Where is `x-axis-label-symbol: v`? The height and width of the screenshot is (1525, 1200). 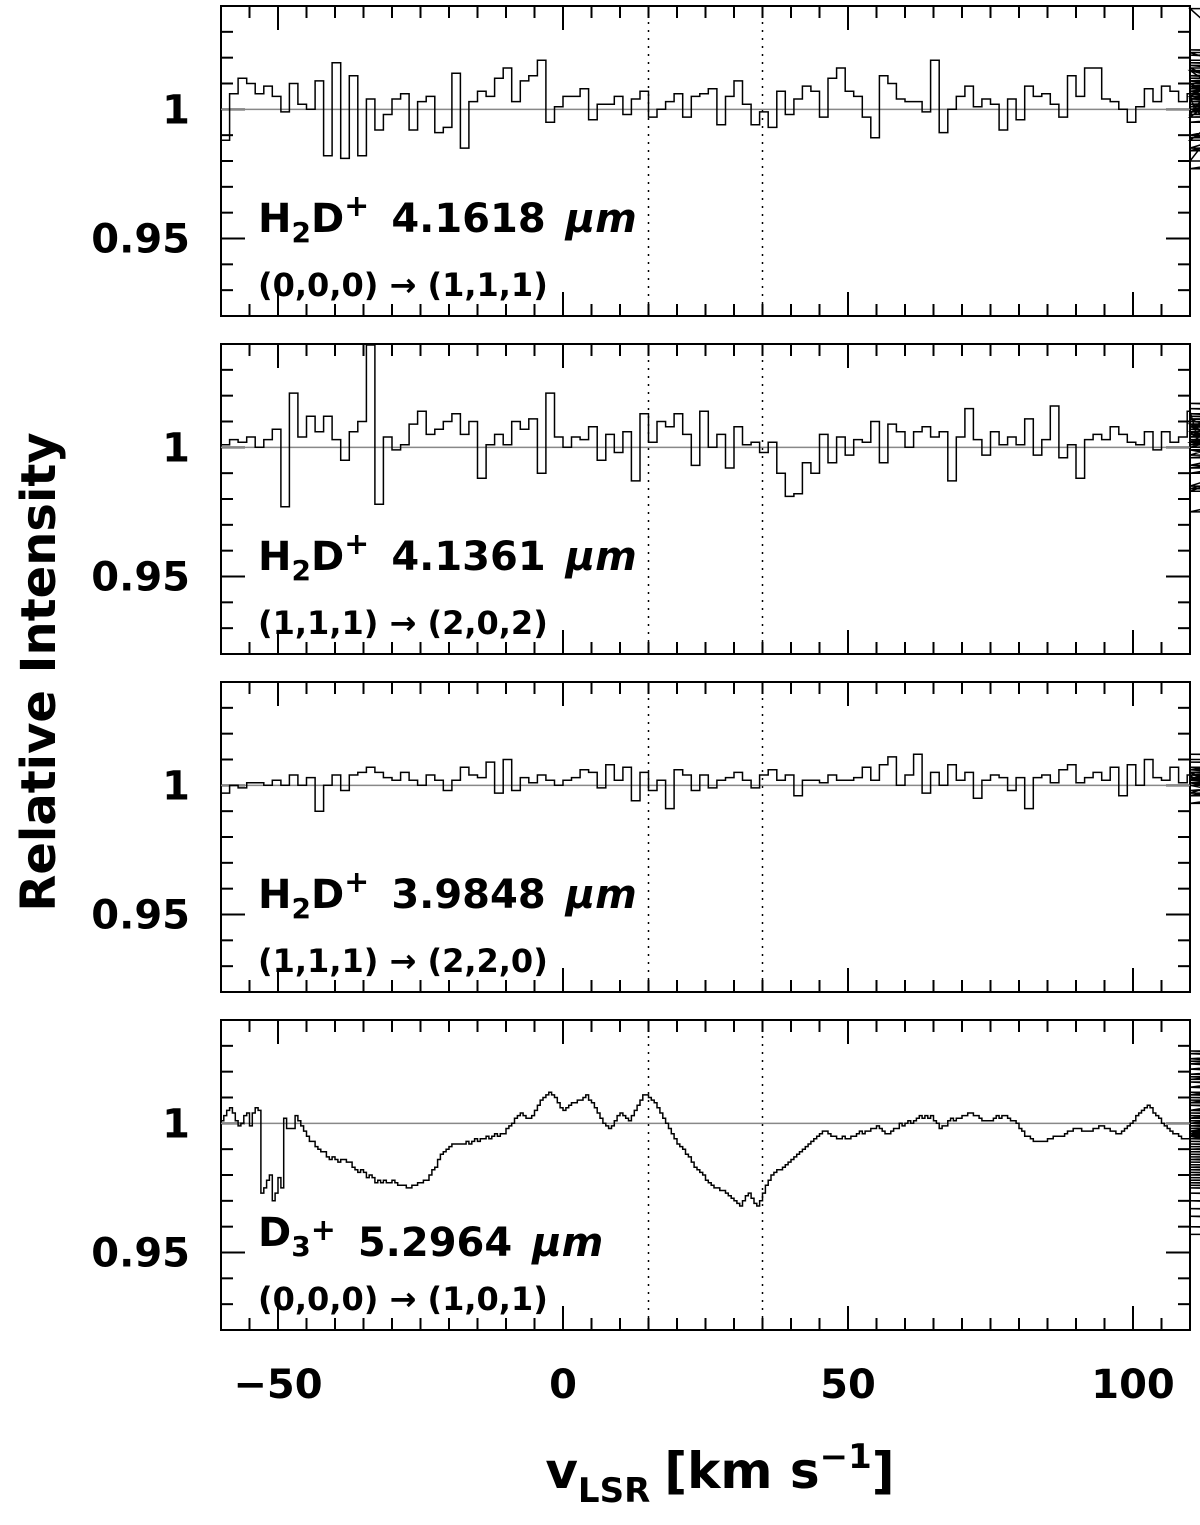 x-axis-label-symbol: v is located at coordinates (561, 1471).